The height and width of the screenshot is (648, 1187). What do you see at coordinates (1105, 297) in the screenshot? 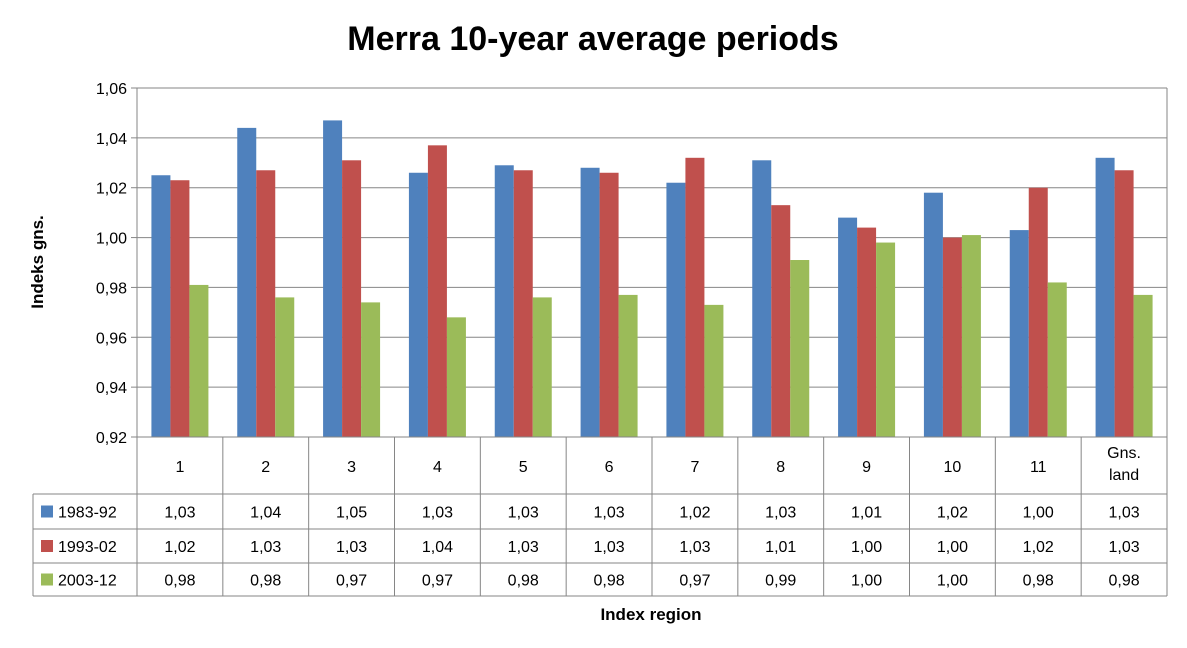
I see `bar-1983-92-Gns. land` at bounding box center [1105, 297].